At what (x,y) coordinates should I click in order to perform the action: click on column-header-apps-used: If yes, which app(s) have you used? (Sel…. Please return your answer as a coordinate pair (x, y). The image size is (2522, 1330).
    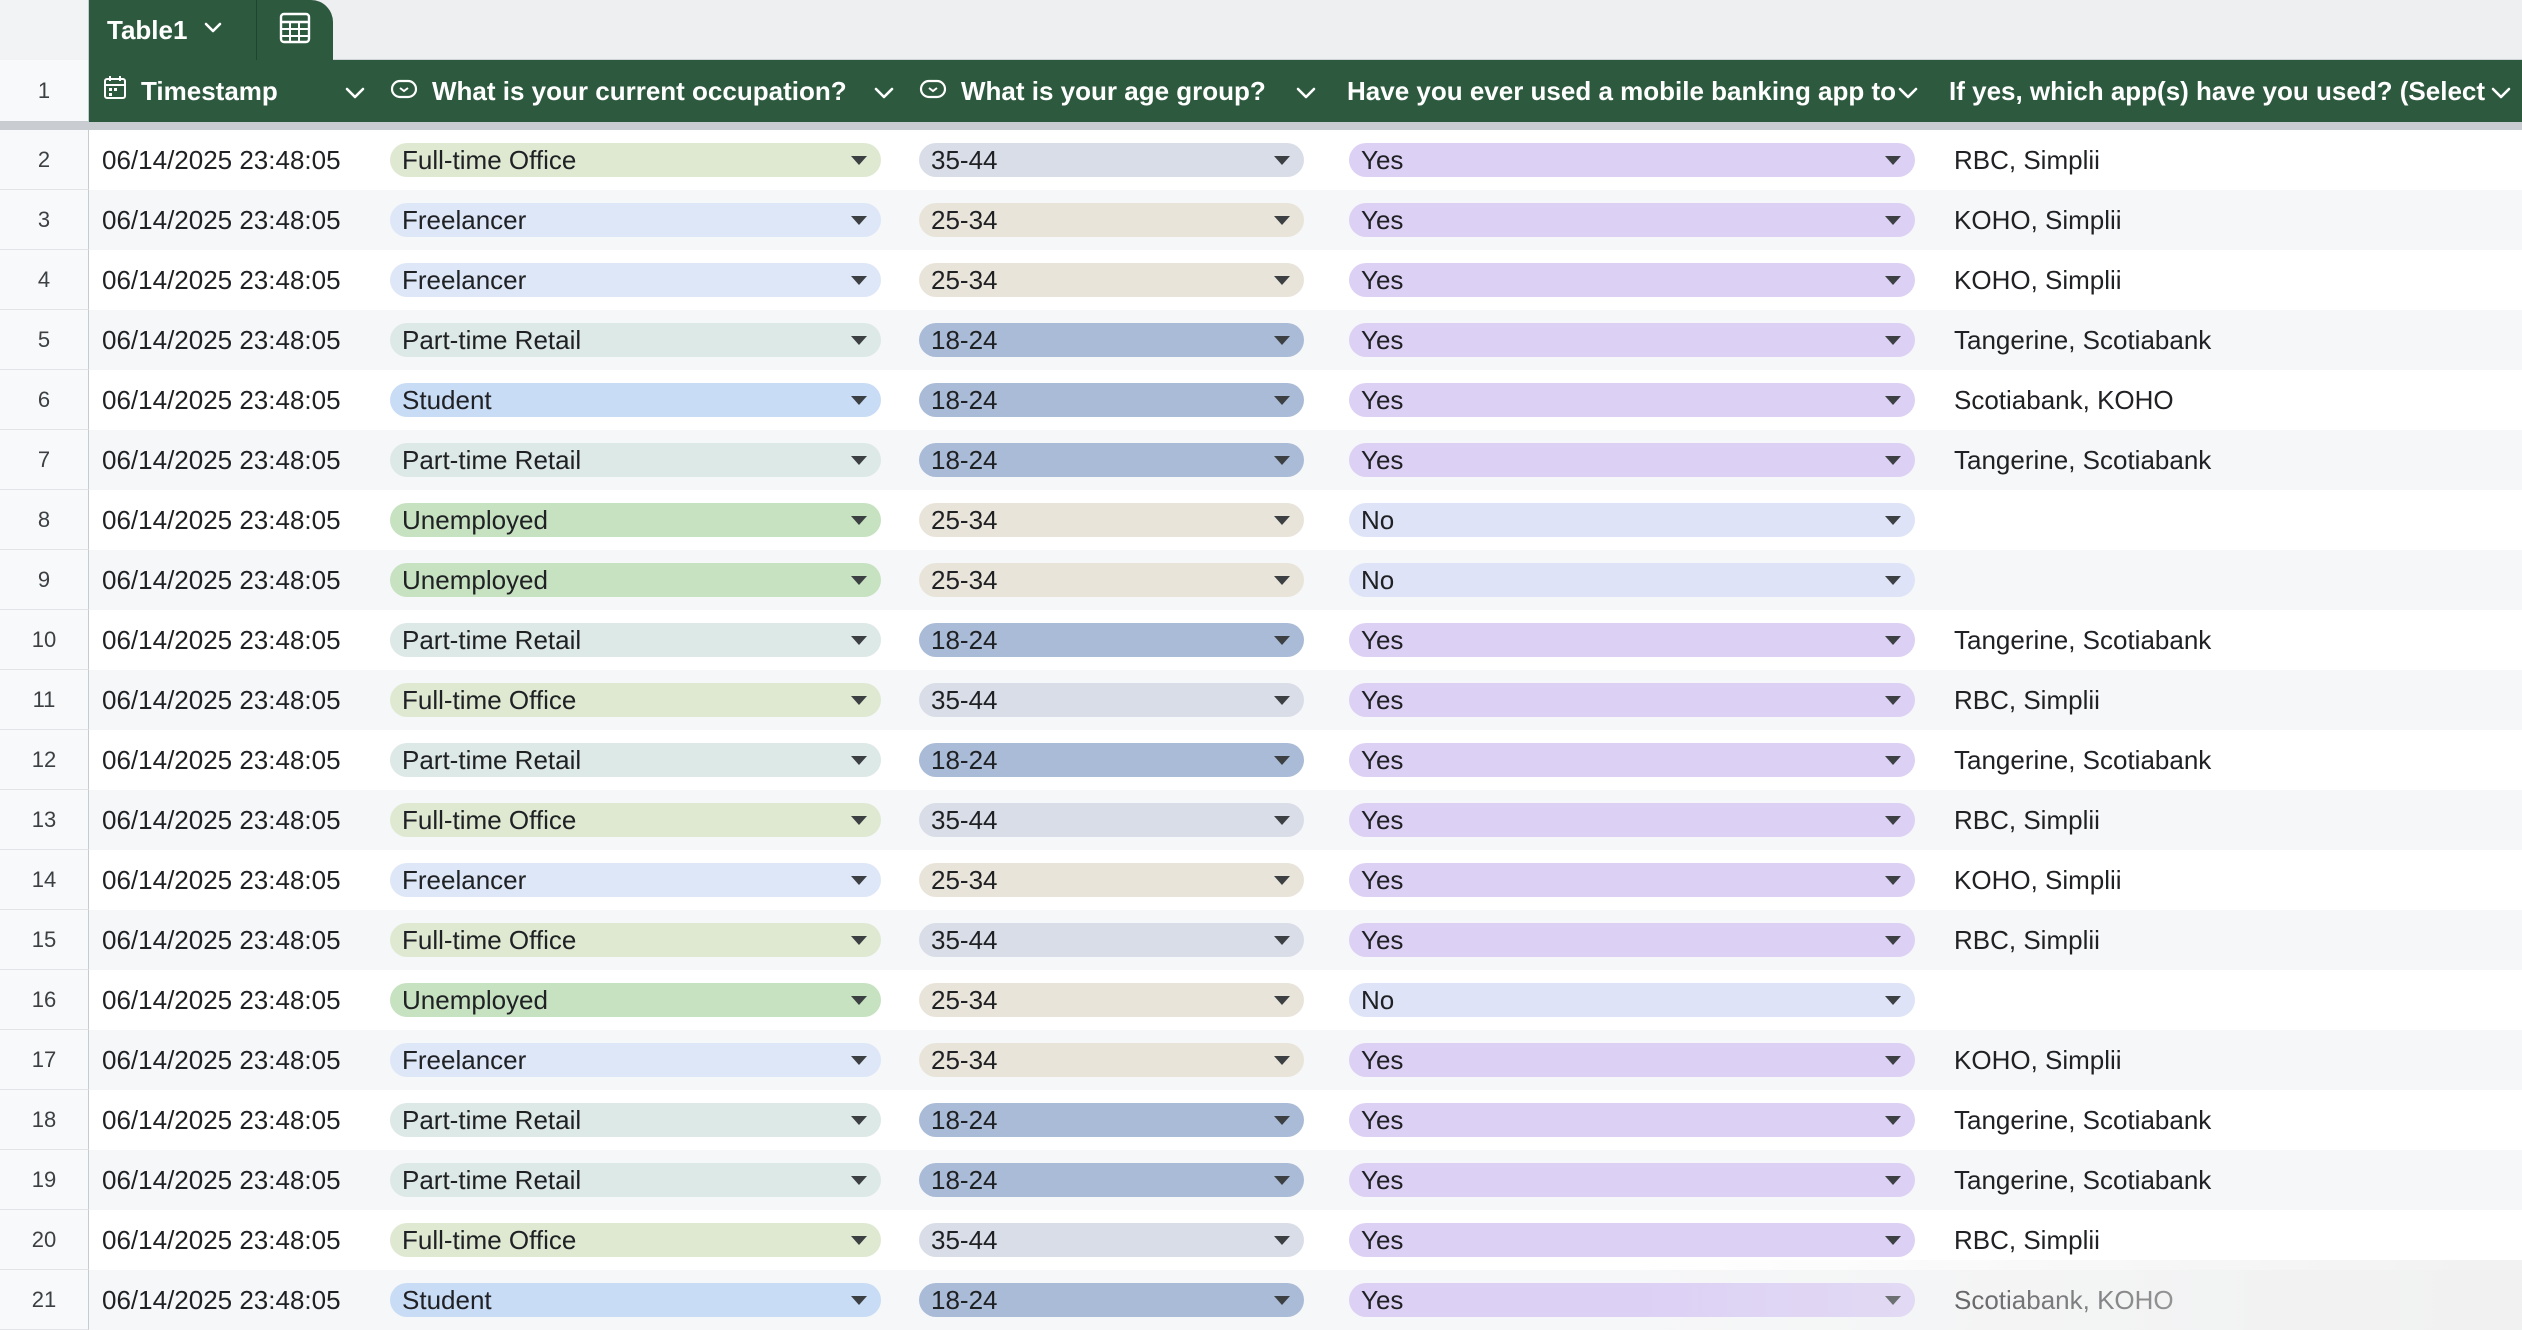
    Looking at the image, I should click on (2225, 91).